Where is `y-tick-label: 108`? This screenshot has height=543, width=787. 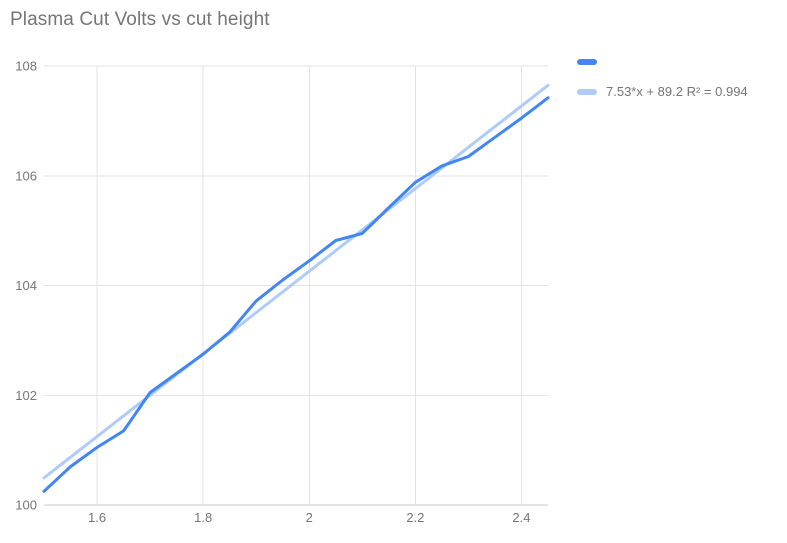 y-tick-label: 108 is located at coordinates (26, 66).